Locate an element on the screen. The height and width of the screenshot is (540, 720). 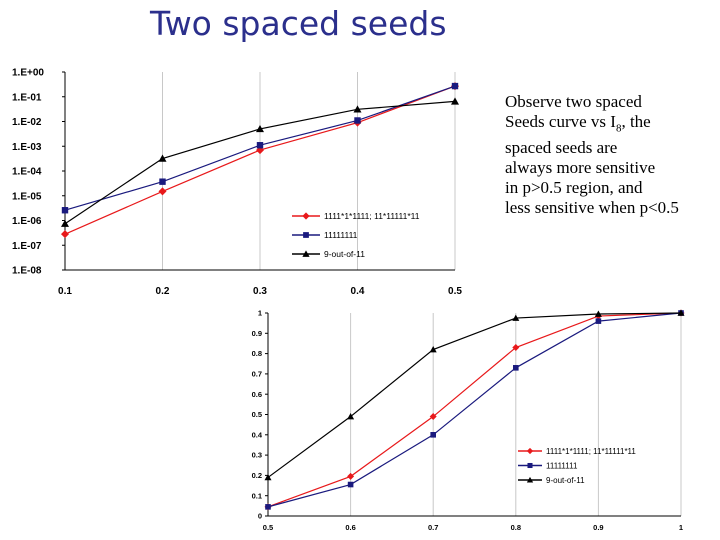
x-tick-label: 0.9 is located at coordinates (598, 527).